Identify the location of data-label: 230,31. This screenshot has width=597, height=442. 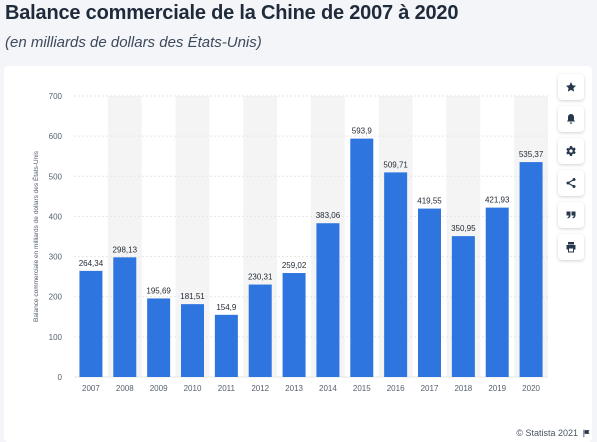
(260, 277).